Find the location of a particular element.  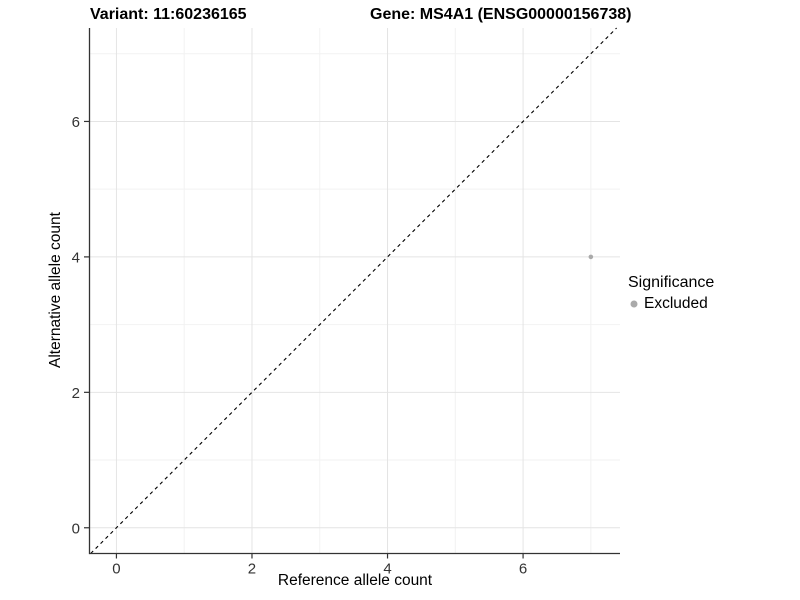

x-tick-label: 0 is located at coordinates (116, 569).